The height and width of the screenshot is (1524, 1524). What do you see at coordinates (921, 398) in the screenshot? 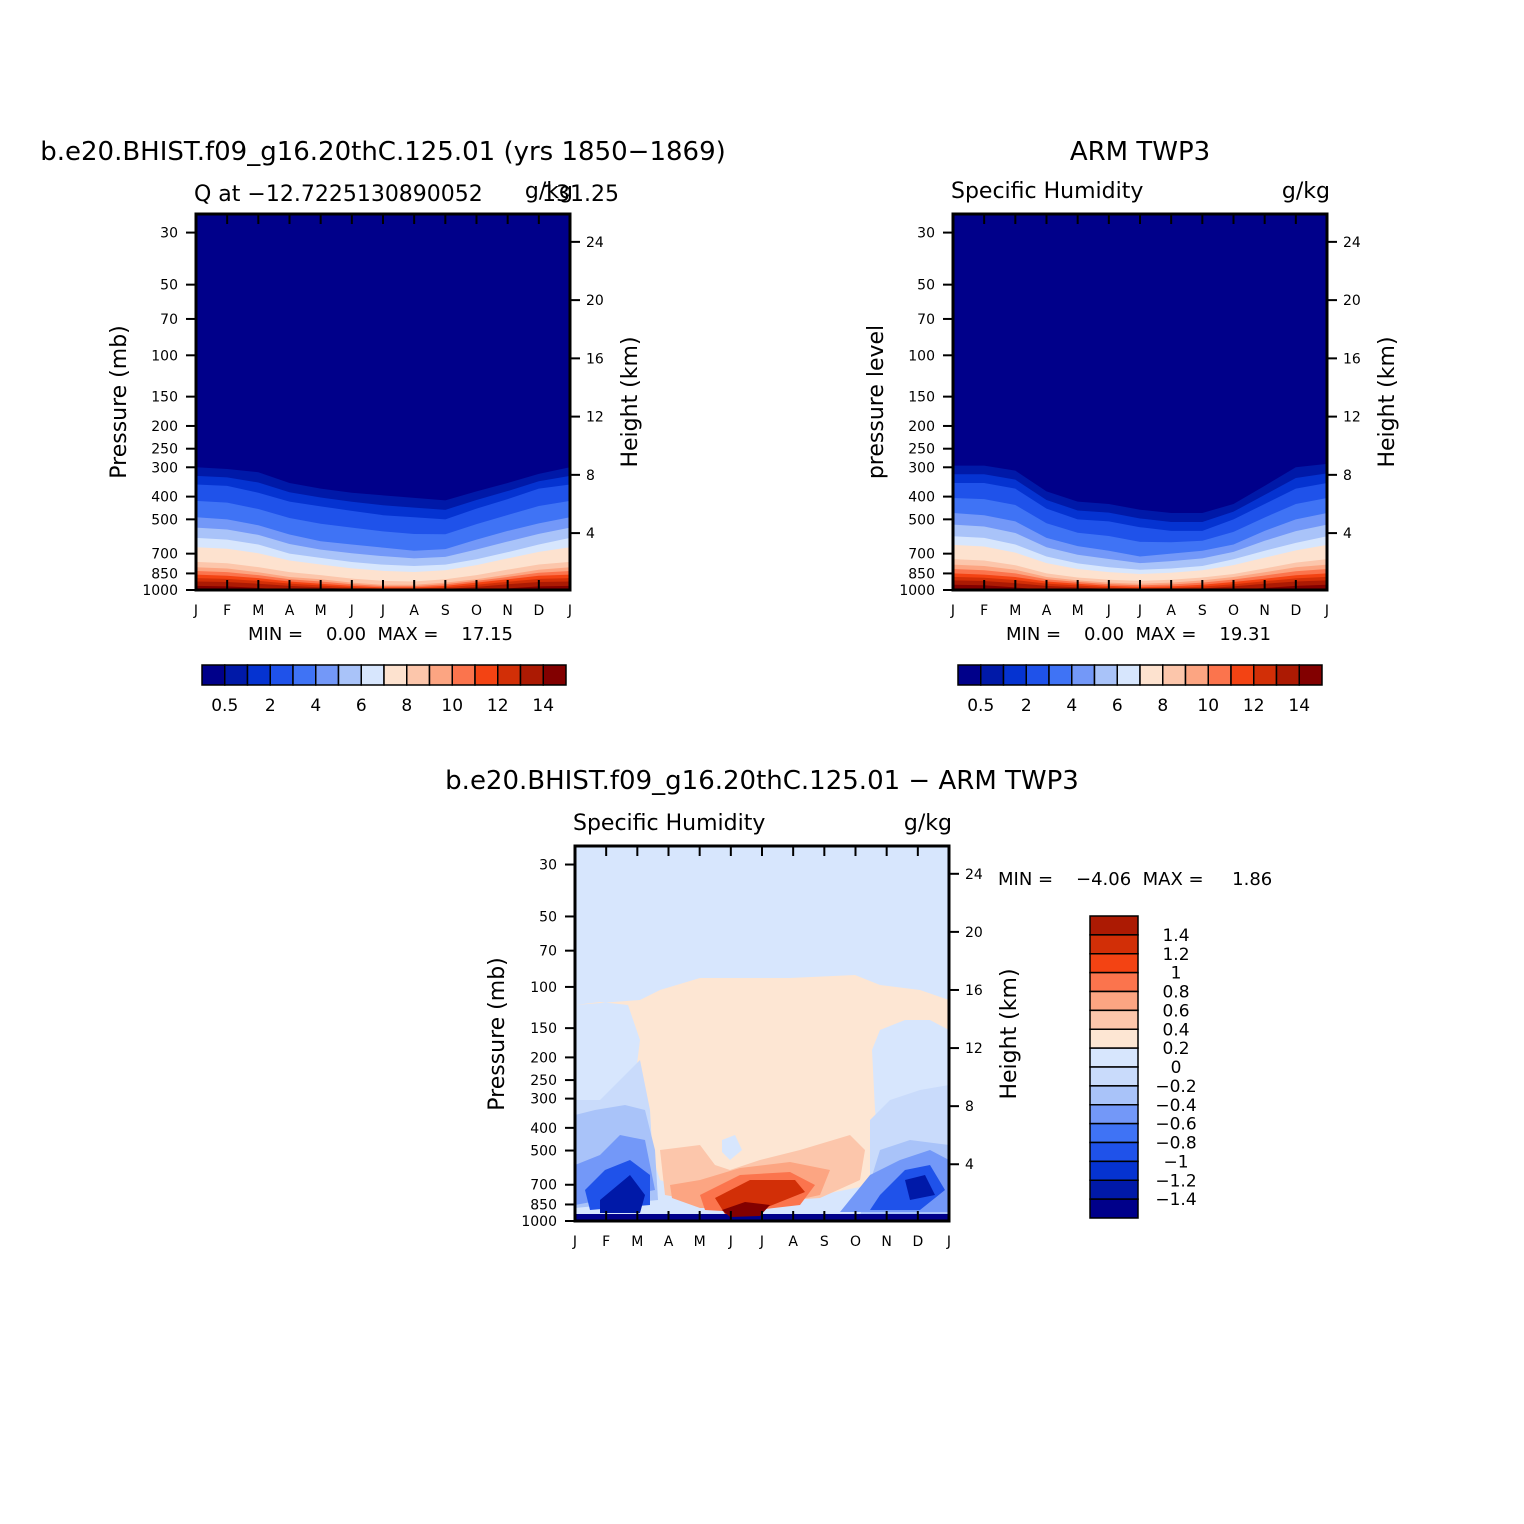
I see `p2-y-tick-label: 150` at bounding box center [921, 398].